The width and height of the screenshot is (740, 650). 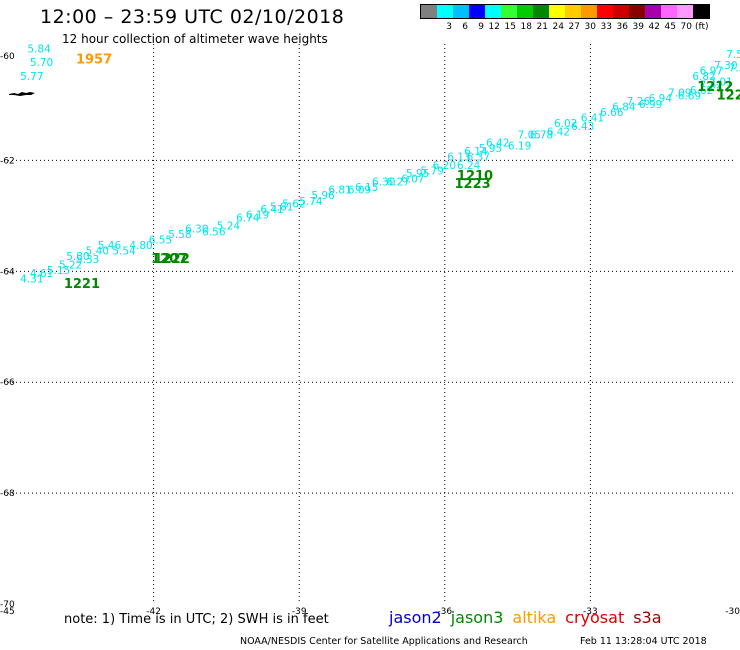 What do you see at coordinates (124, 252) in the screenshot?
I see `swh-value-label: 5.54` at bounding box center [124, 252].